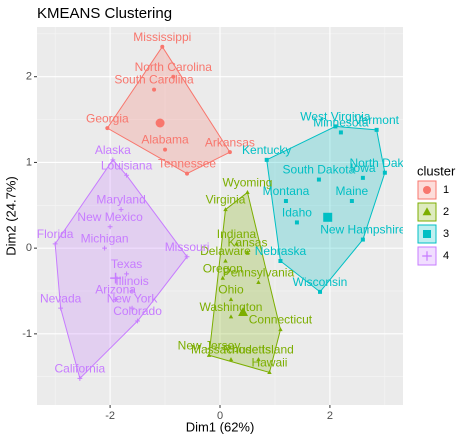  Describe the element at coordinates (107, 118) in the screenshot. I see `point-label: Georgia` at that location.